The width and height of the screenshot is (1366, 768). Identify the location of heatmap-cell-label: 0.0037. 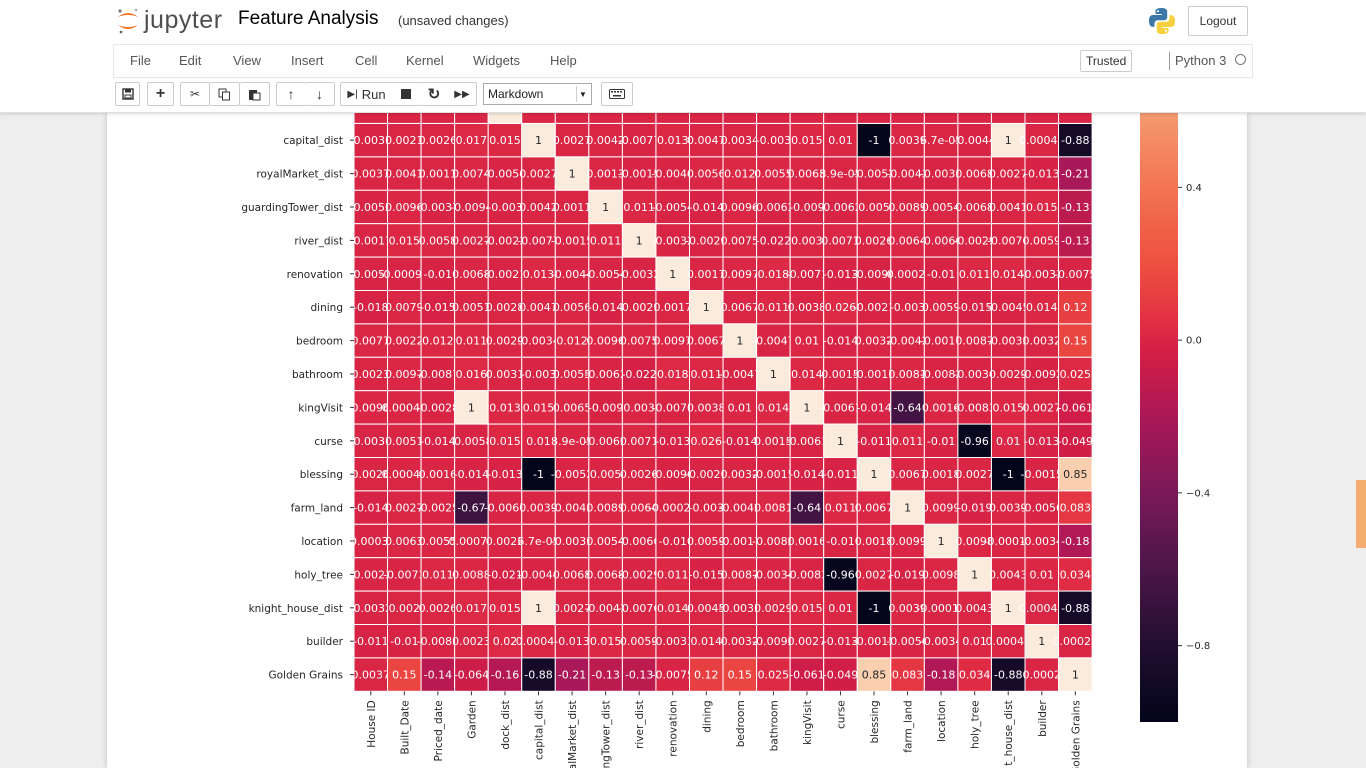
(371, 675).